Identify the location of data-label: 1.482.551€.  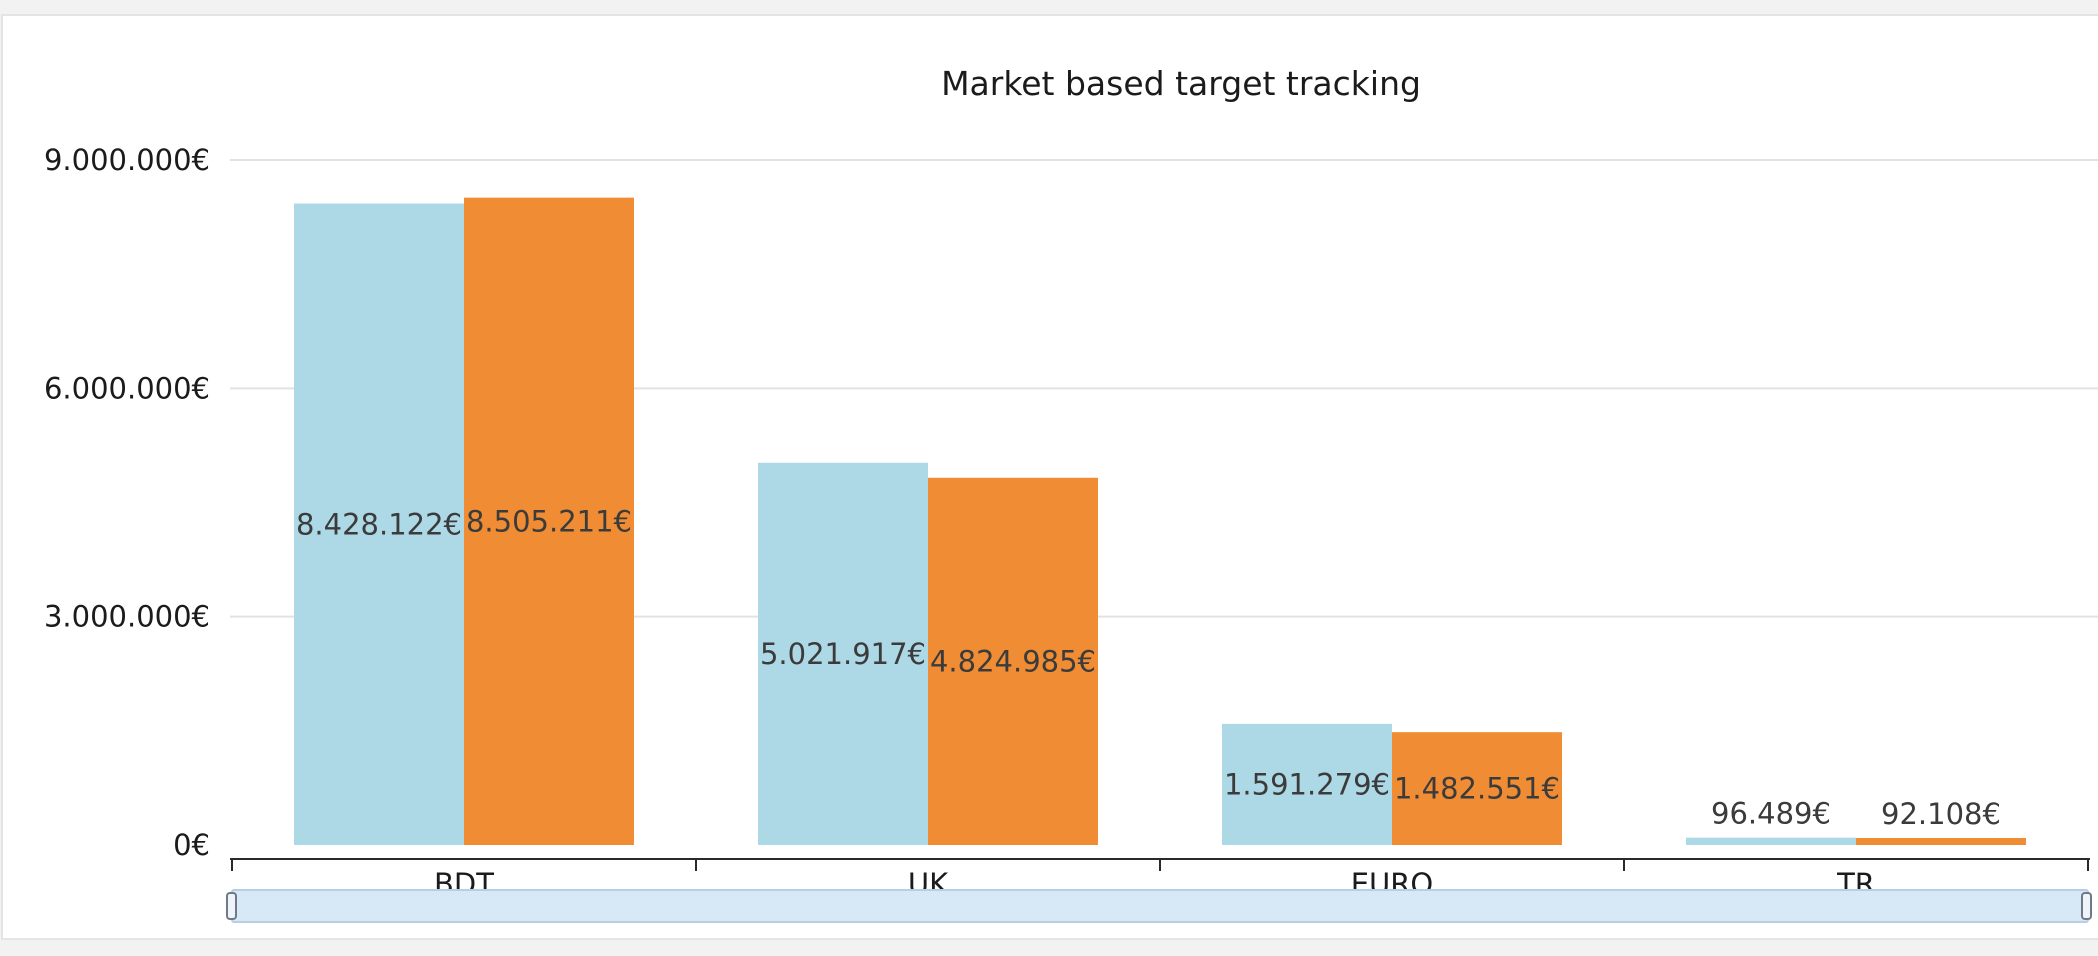
(1477, 789).